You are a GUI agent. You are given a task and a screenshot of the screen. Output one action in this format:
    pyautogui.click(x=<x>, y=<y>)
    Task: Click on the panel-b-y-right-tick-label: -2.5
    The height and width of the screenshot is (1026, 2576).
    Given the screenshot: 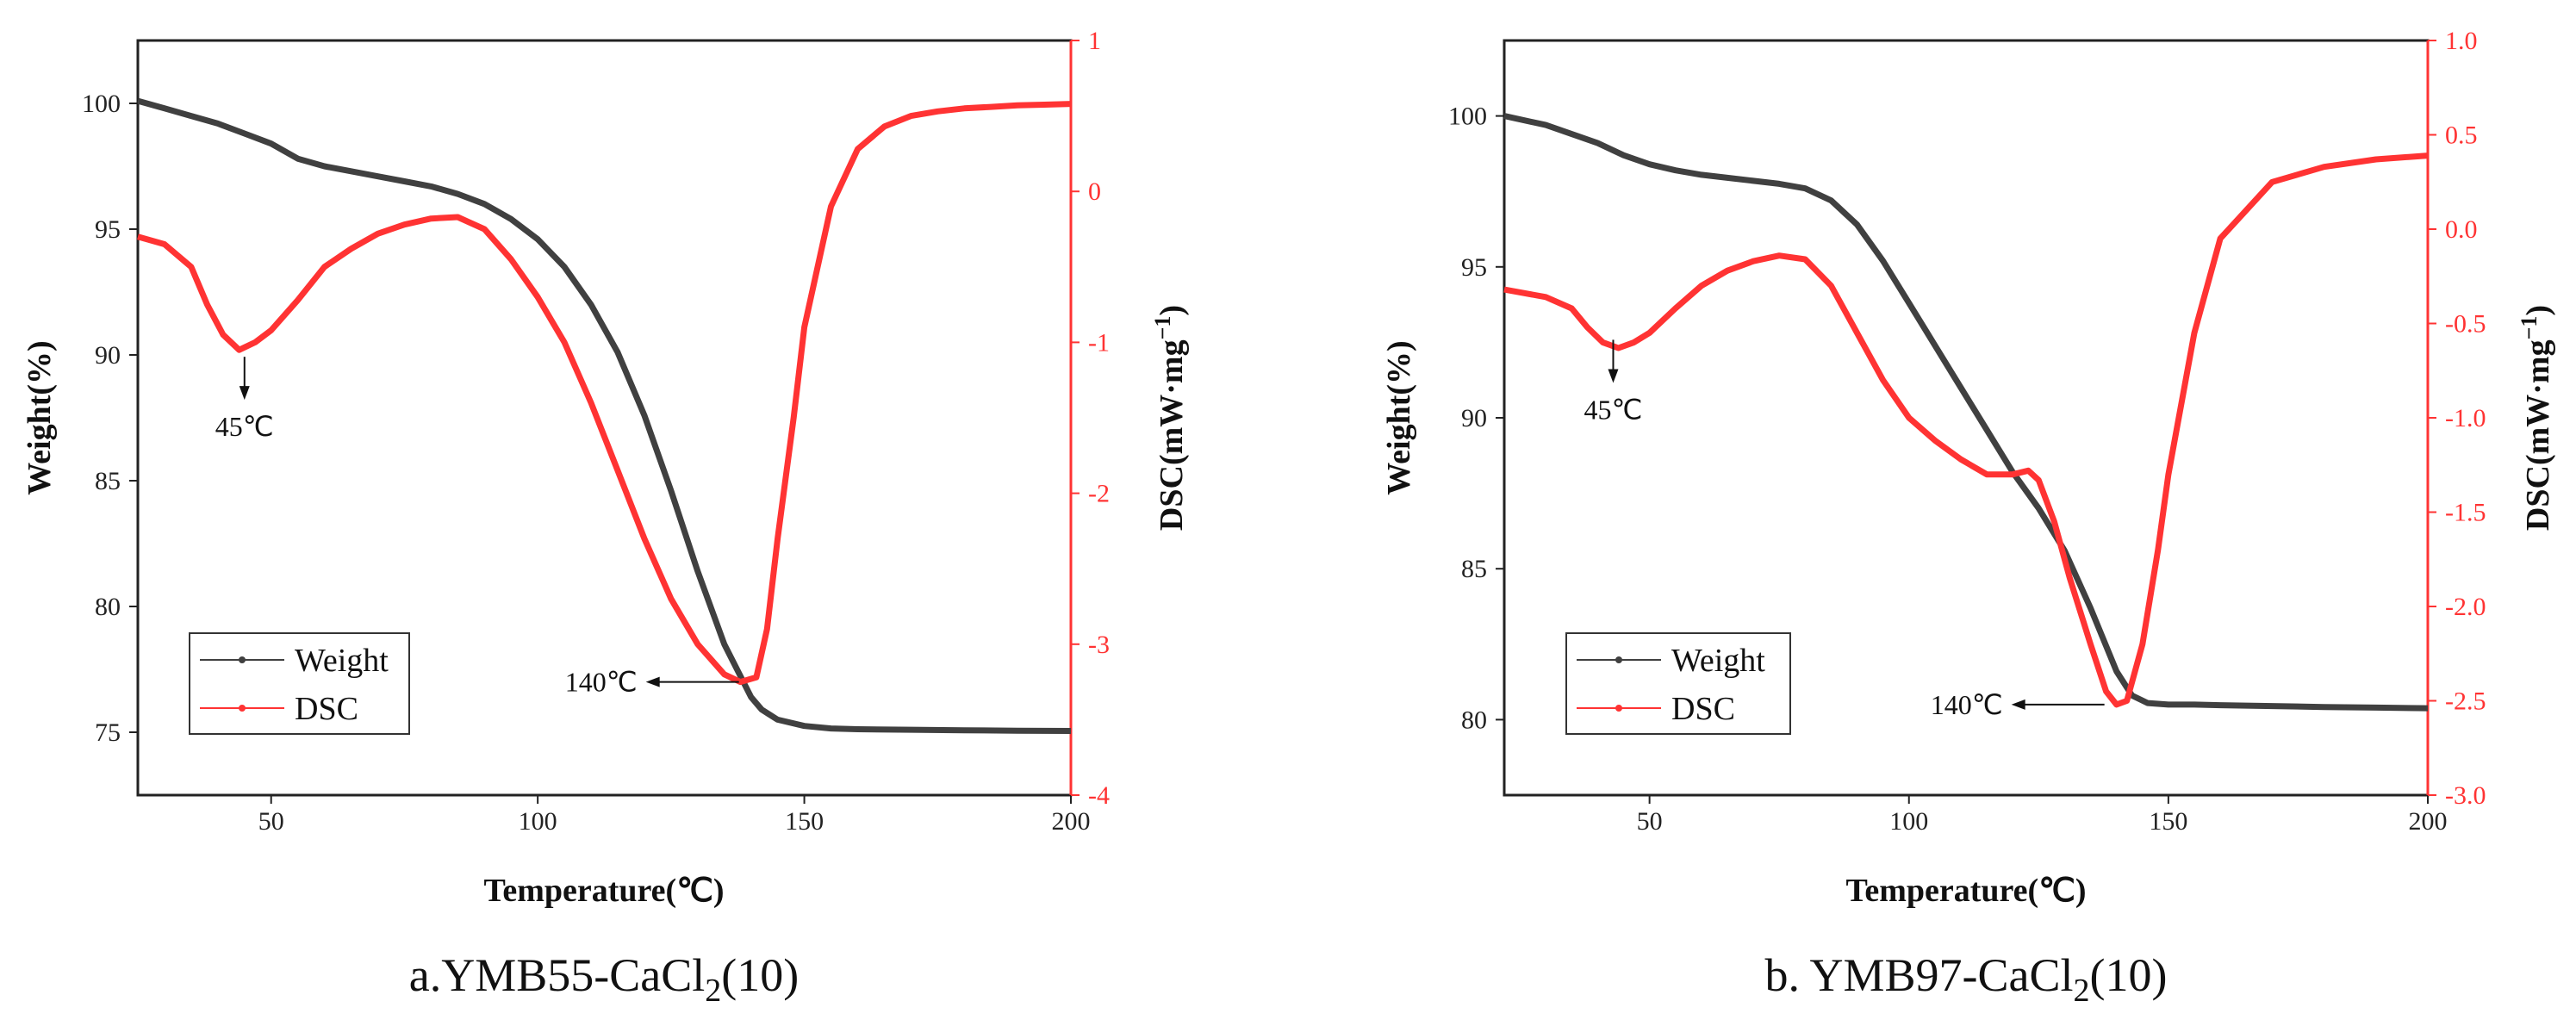 What is the action you would take?
    pyautogui.click(x=2466, y=701)
    